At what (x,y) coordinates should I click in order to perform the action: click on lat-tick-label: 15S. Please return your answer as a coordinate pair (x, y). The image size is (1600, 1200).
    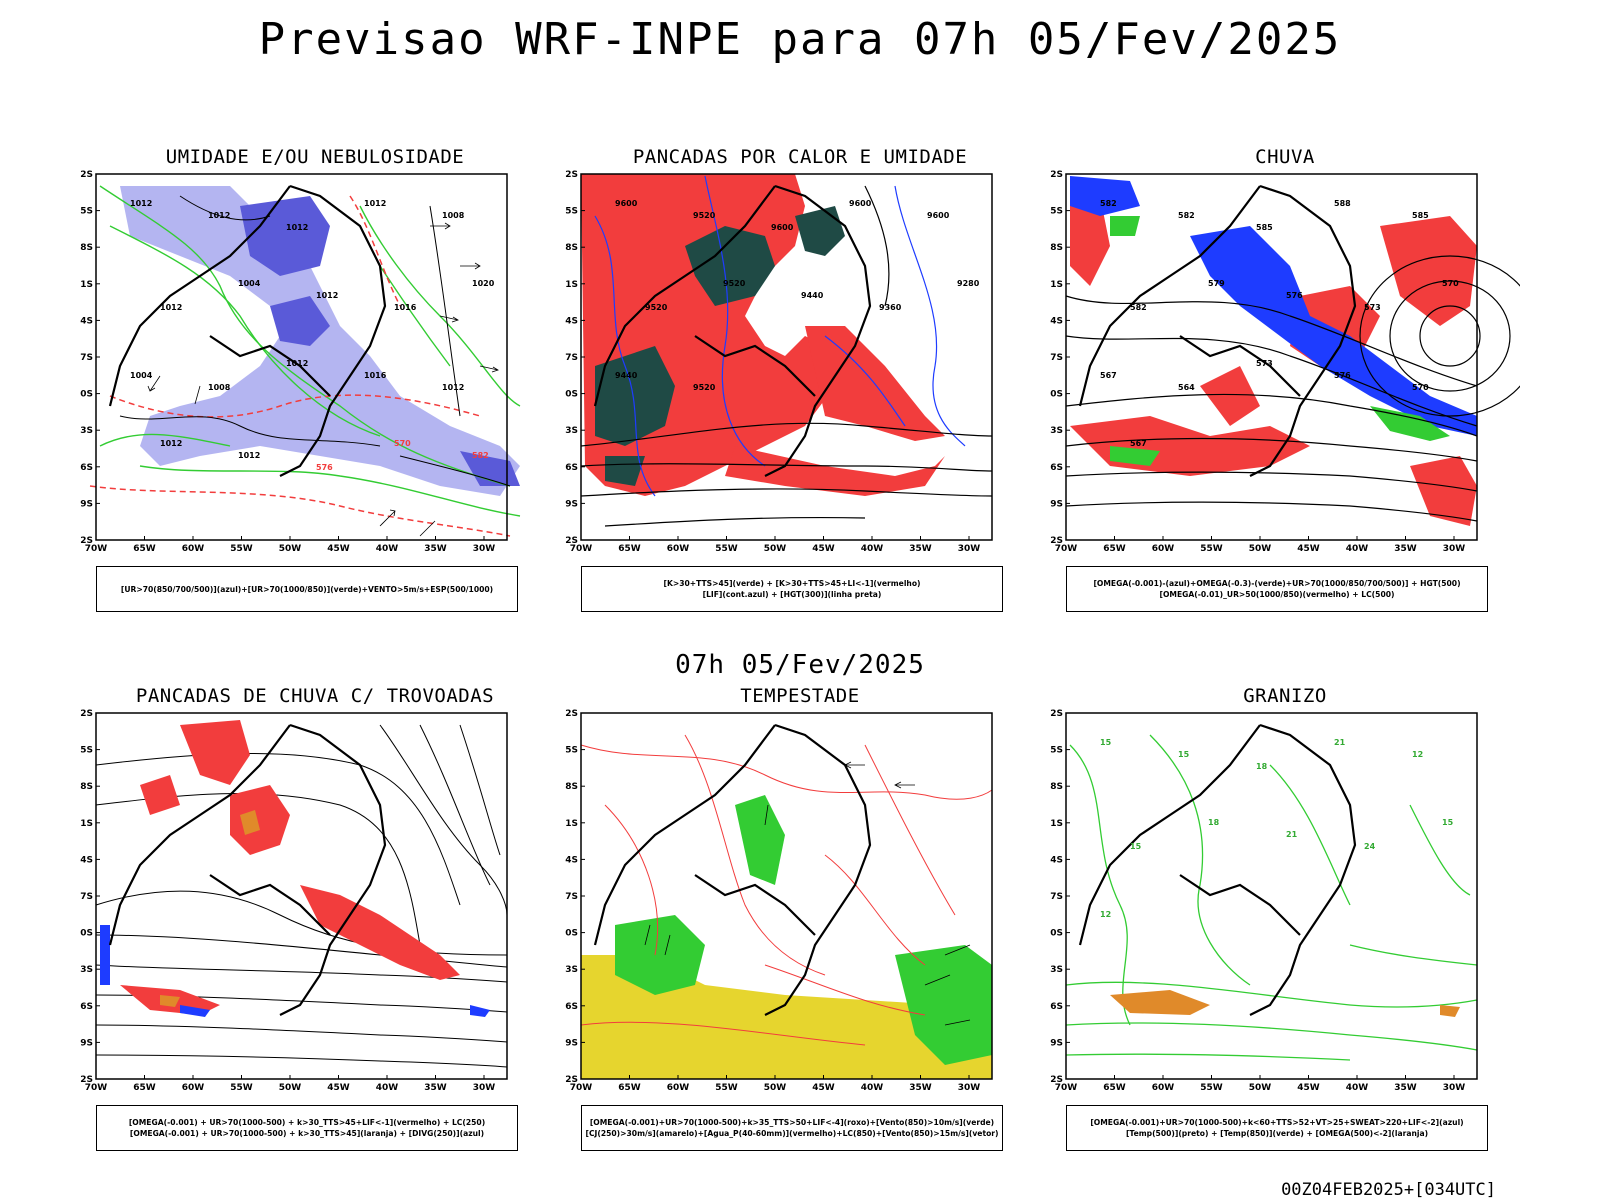
    Looking at the image, I should click on (1056, 751).